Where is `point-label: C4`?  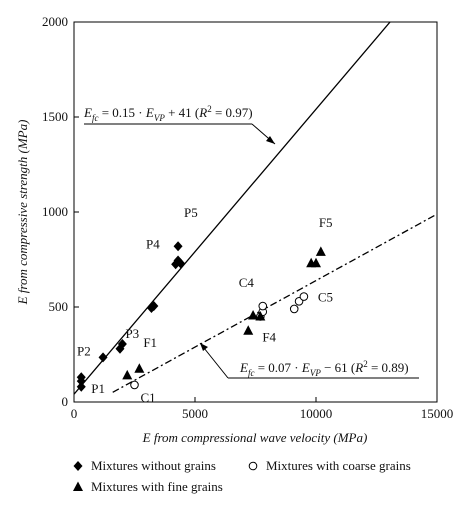
point-label: C4 is located at coordinates (247, 282).